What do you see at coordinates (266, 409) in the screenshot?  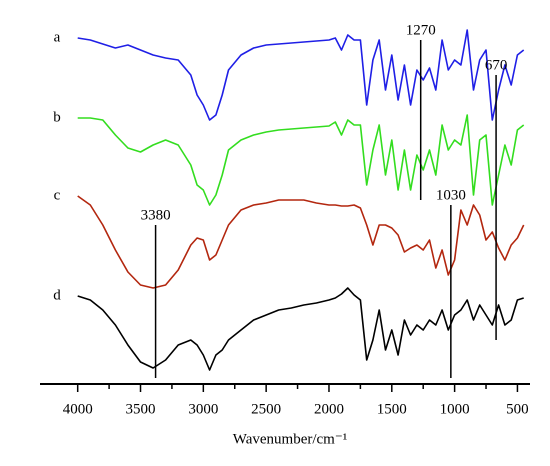 I see `x-tick-label: 2500` at bounding box center [266, 409].